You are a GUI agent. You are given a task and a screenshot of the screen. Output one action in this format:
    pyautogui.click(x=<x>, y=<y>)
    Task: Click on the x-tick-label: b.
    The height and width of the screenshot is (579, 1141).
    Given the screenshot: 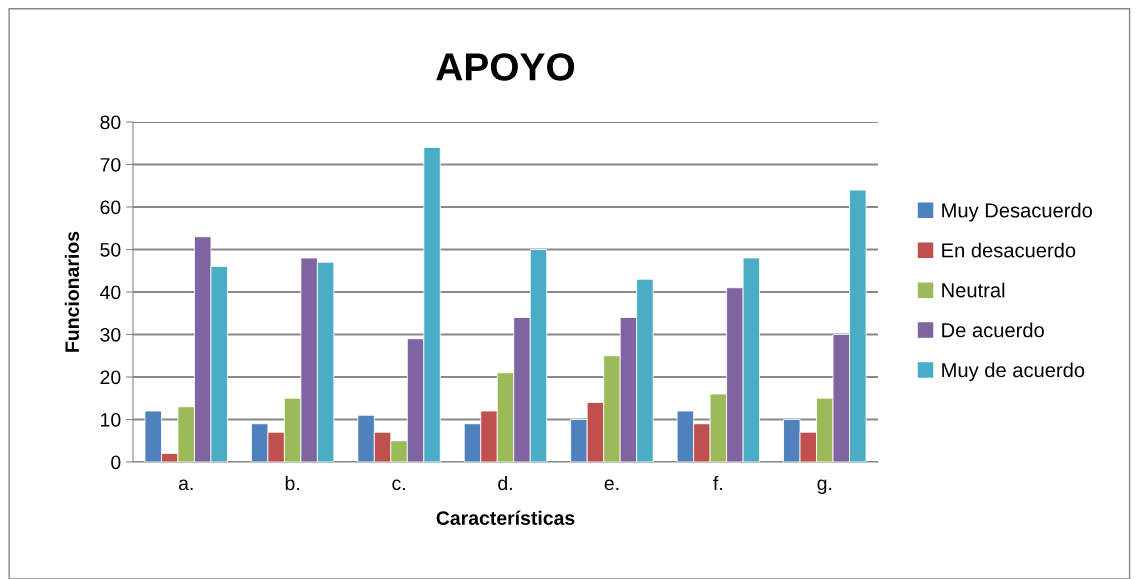 What is the action you would take?
    pyautogui.click(x=292, y=483)
    